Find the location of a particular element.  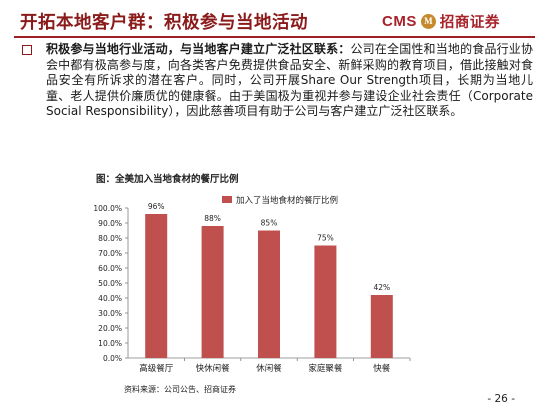

chart-legend: 加入了当地食材的餐厅比例 is located at coordinates (280, 200).